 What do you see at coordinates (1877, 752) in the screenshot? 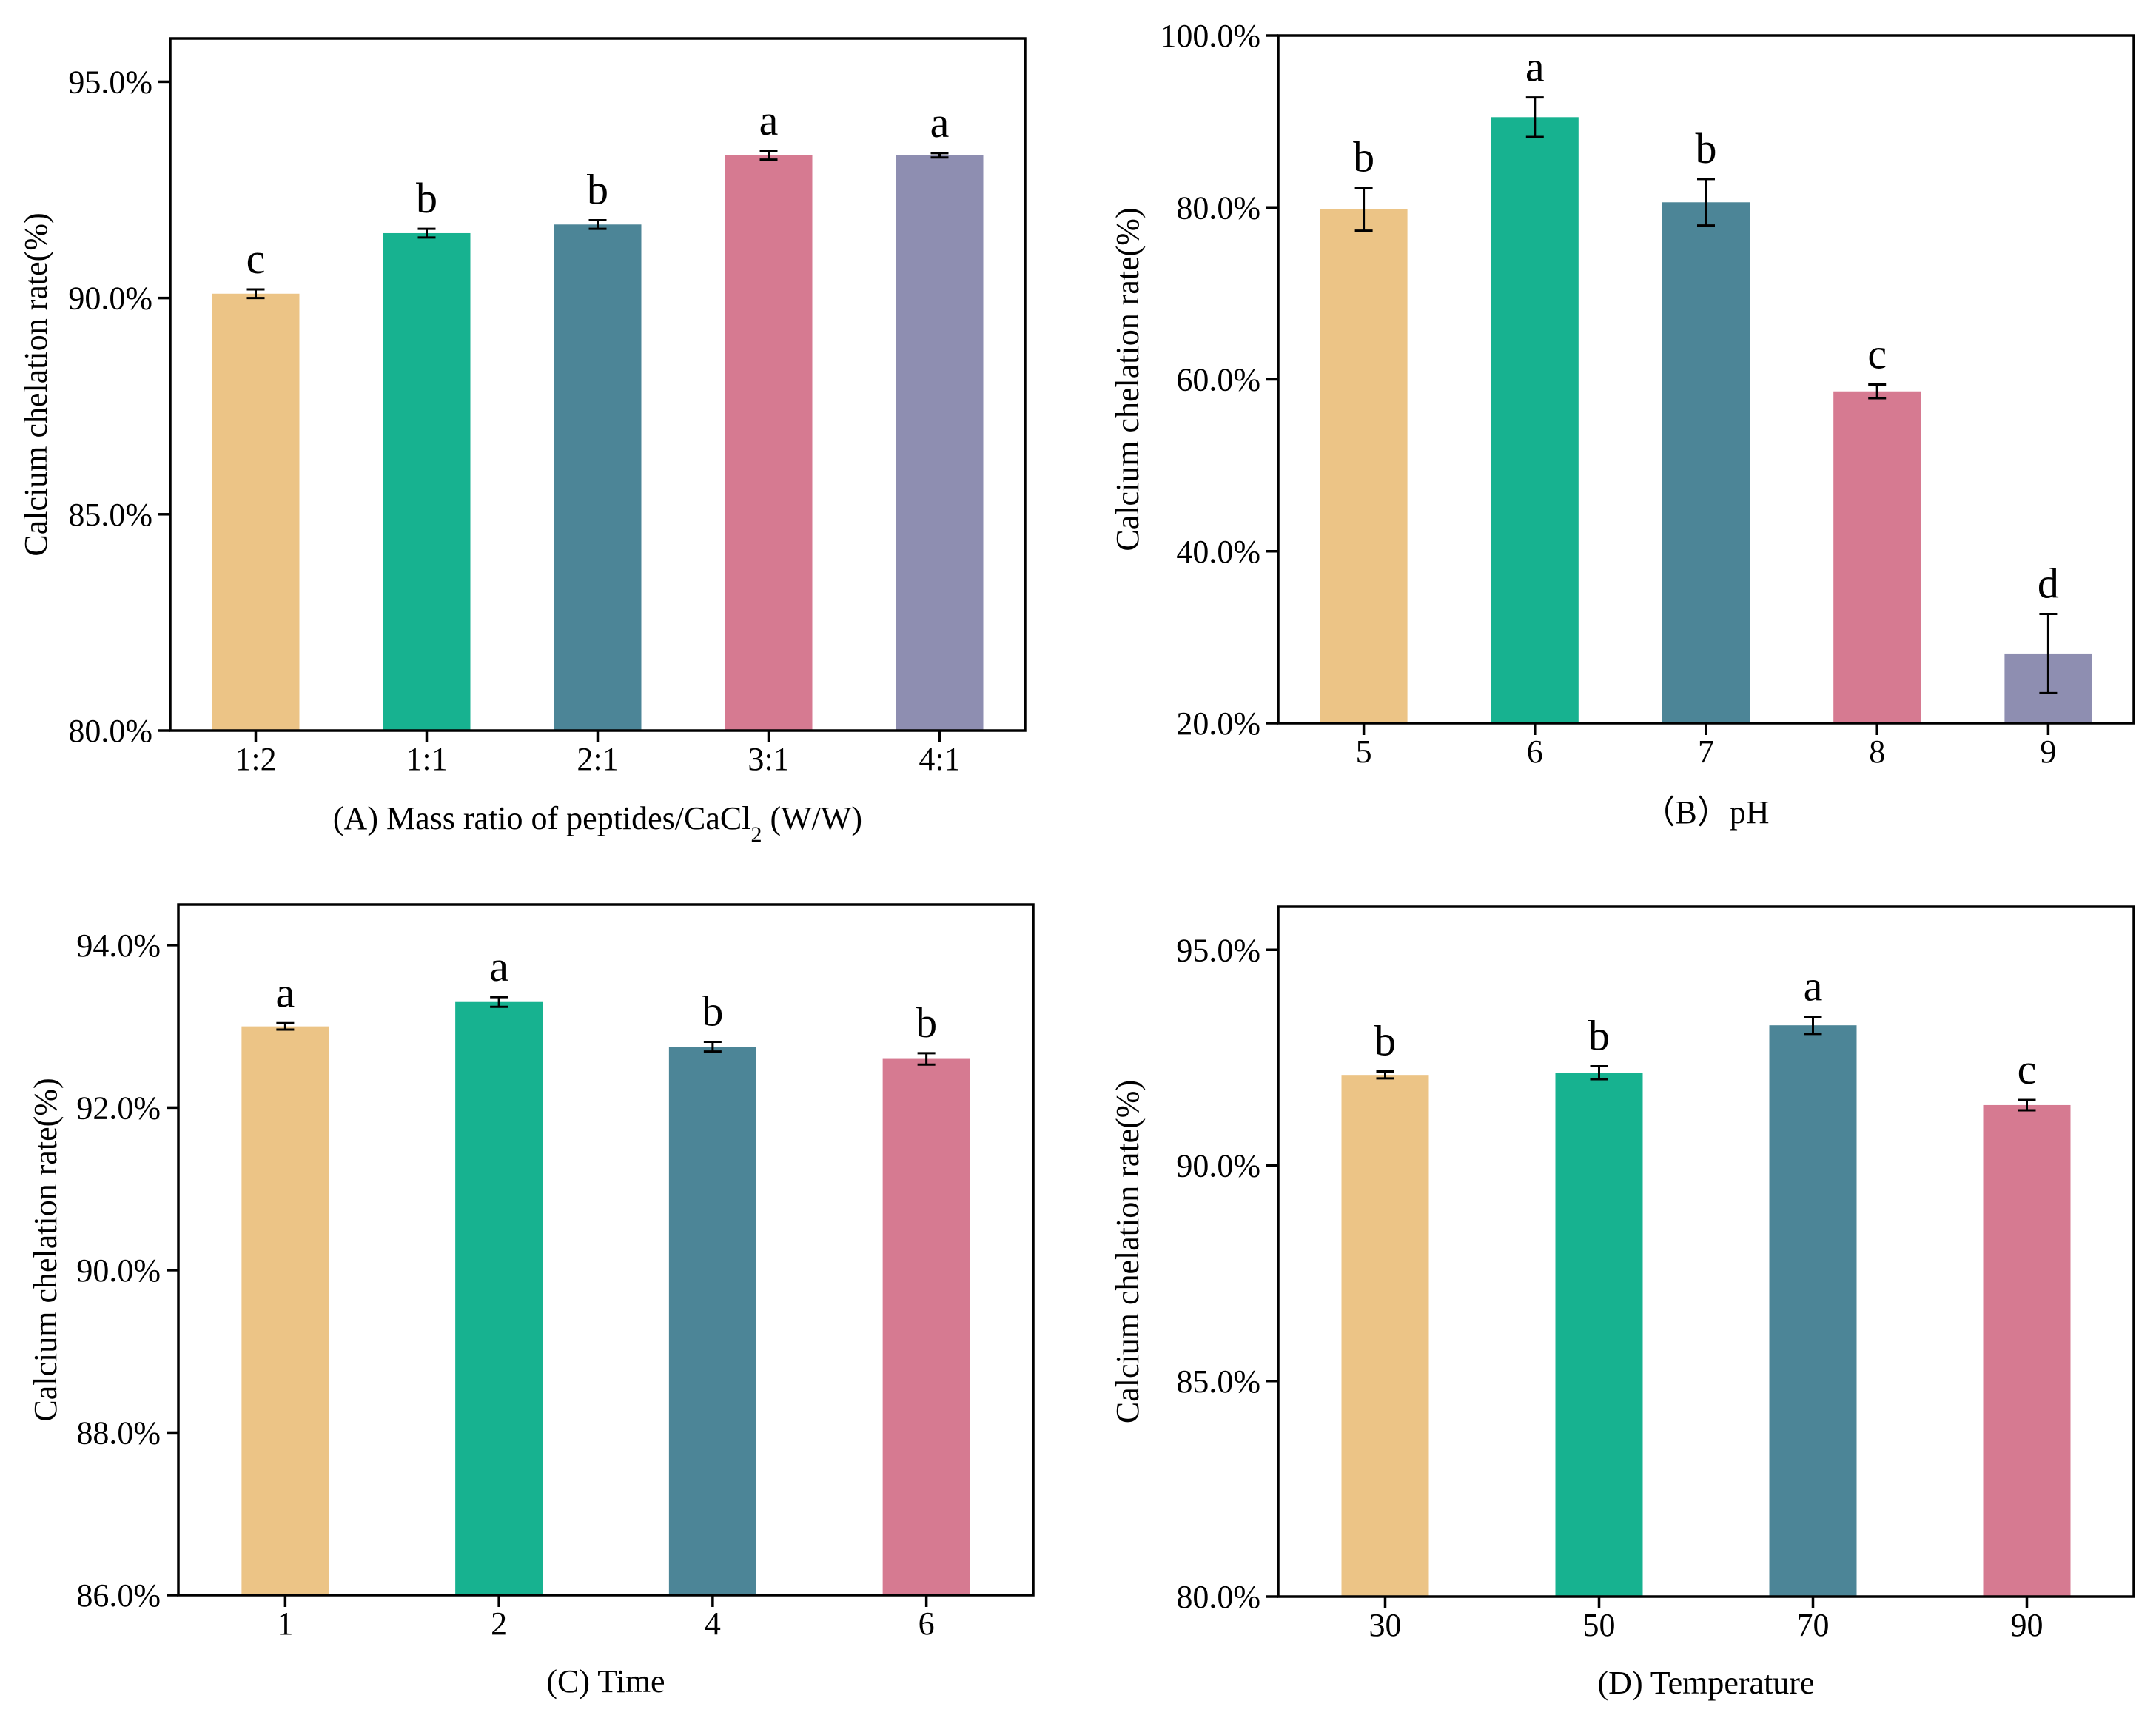
I see `panel-b-xtick-label-4: 8` at bounding box center [1877, 752].